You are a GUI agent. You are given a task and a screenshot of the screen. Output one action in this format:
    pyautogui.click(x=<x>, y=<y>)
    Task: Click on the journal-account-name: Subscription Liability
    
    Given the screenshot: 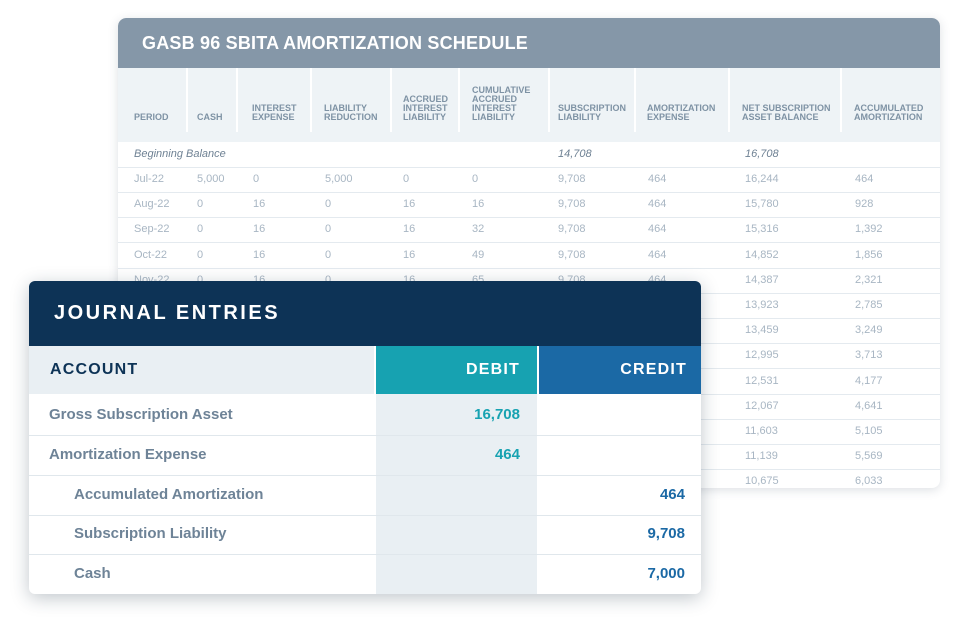 What is the action you would take?
    pyautogui.click(x=150, y=534)
    